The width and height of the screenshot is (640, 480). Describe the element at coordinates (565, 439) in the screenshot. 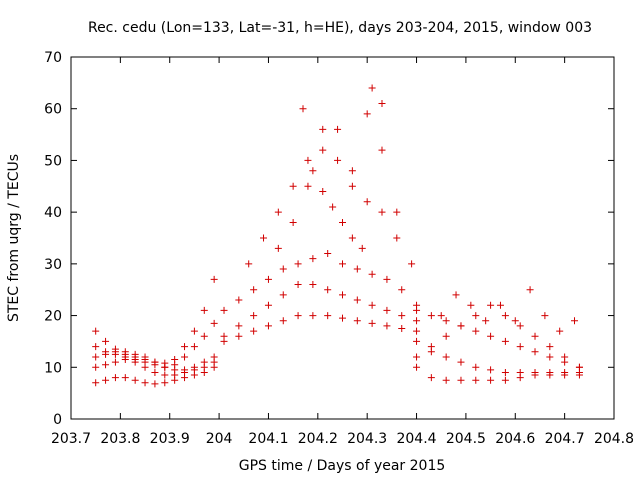

I see `x-tick-label: 204.7` at that location.